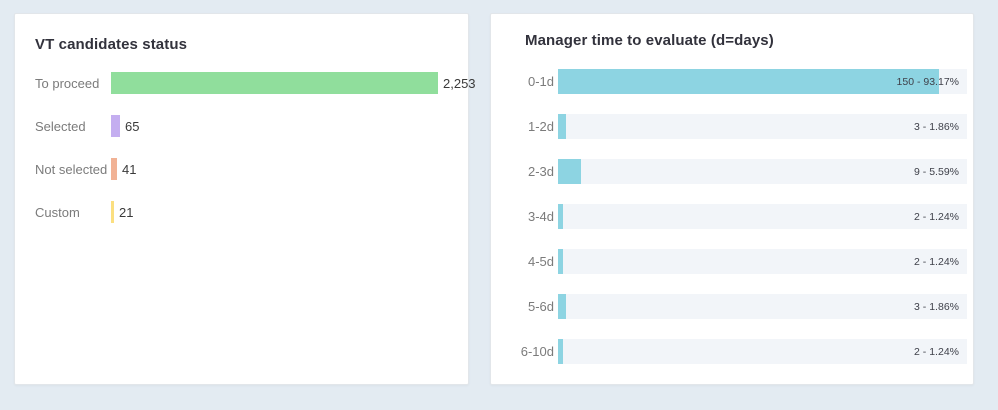 The image size is (998, 410). I want to click on chart-row: To proceed 2,253, so click(255, 83).